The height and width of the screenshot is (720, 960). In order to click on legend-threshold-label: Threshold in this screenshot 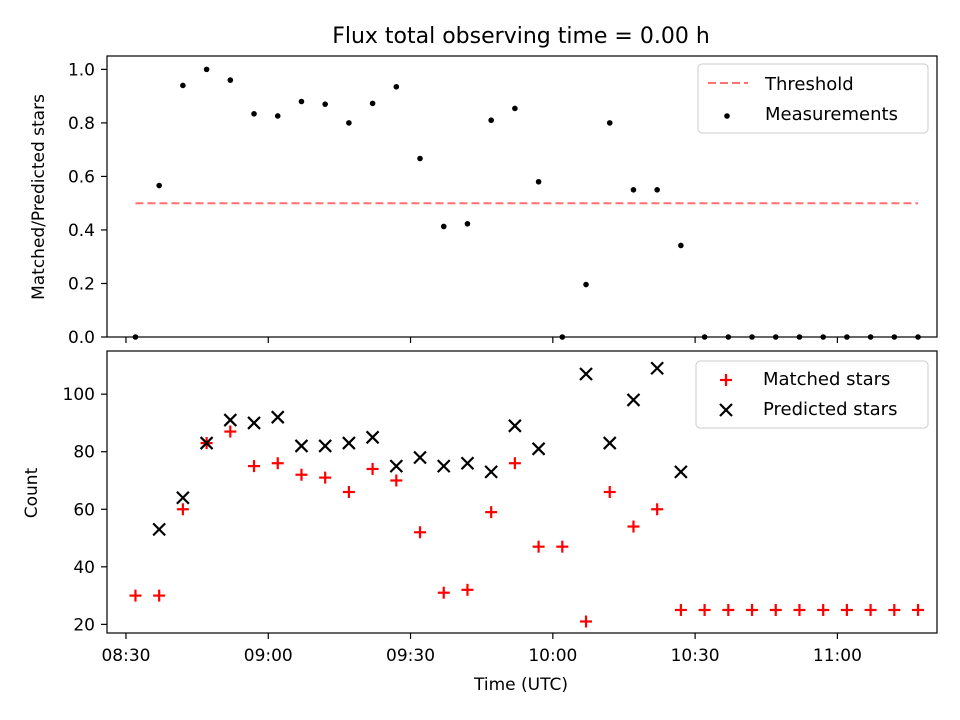, I will do `click(809, 84)`.